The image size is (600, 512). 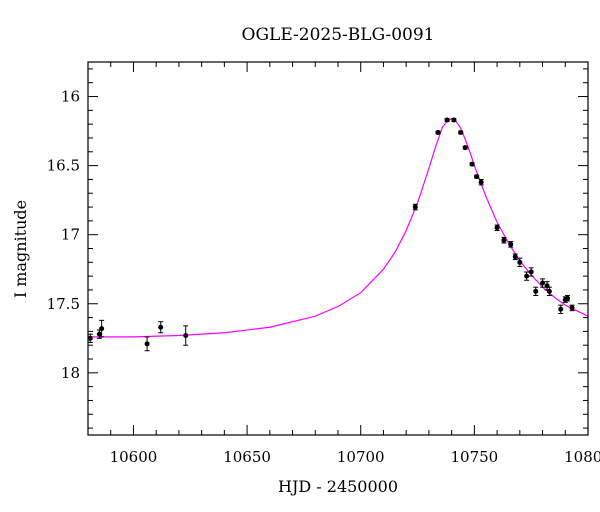 I want to click on y-tick-label: 17, so click(x=70, y=235).